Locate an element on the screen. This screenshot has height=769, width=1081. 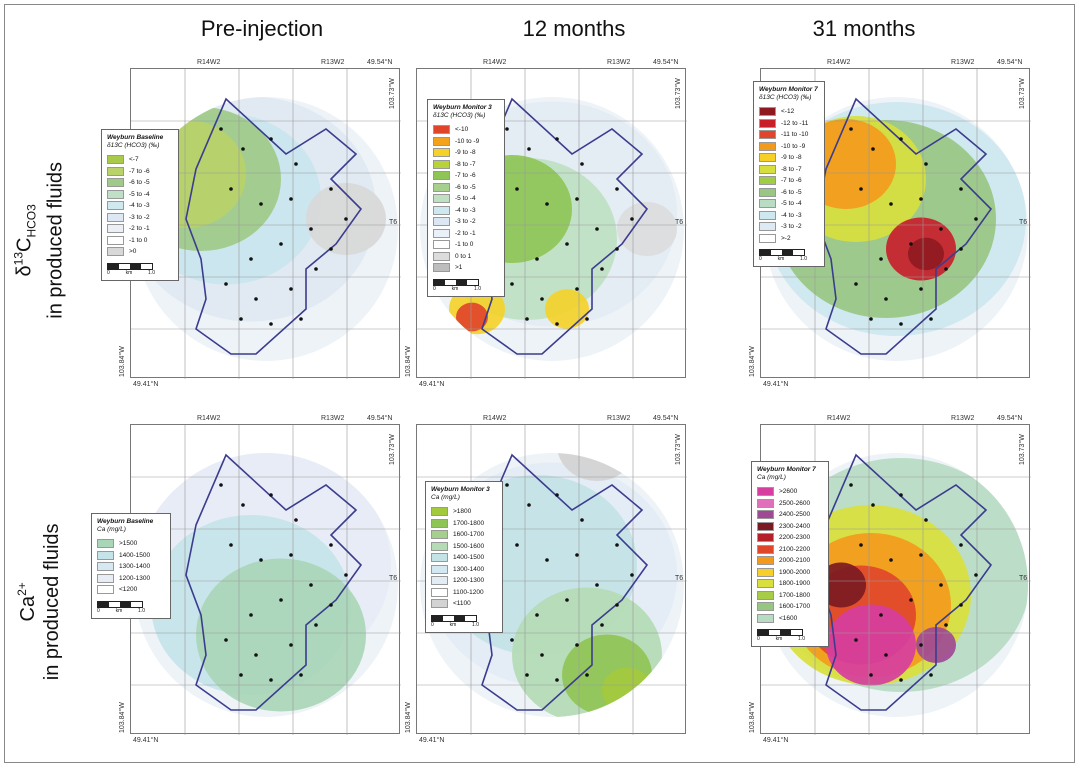
legend-label: -2 to -1 is located at coordinates (139, 229).